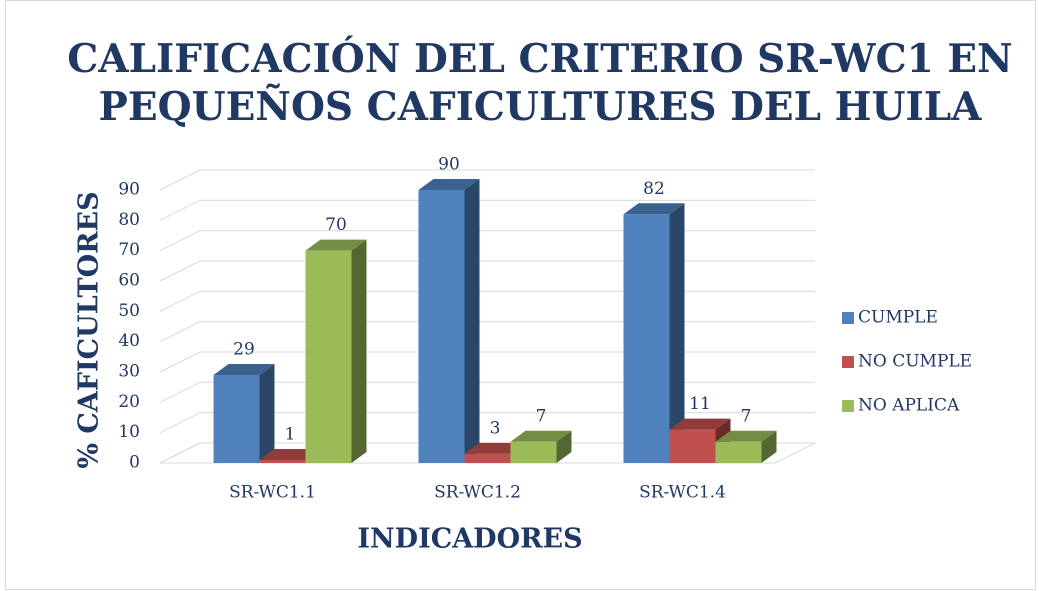 The image size is (1039, 591). I want to click on x-tick-label: SR-WC1.1, so click(272, 493).